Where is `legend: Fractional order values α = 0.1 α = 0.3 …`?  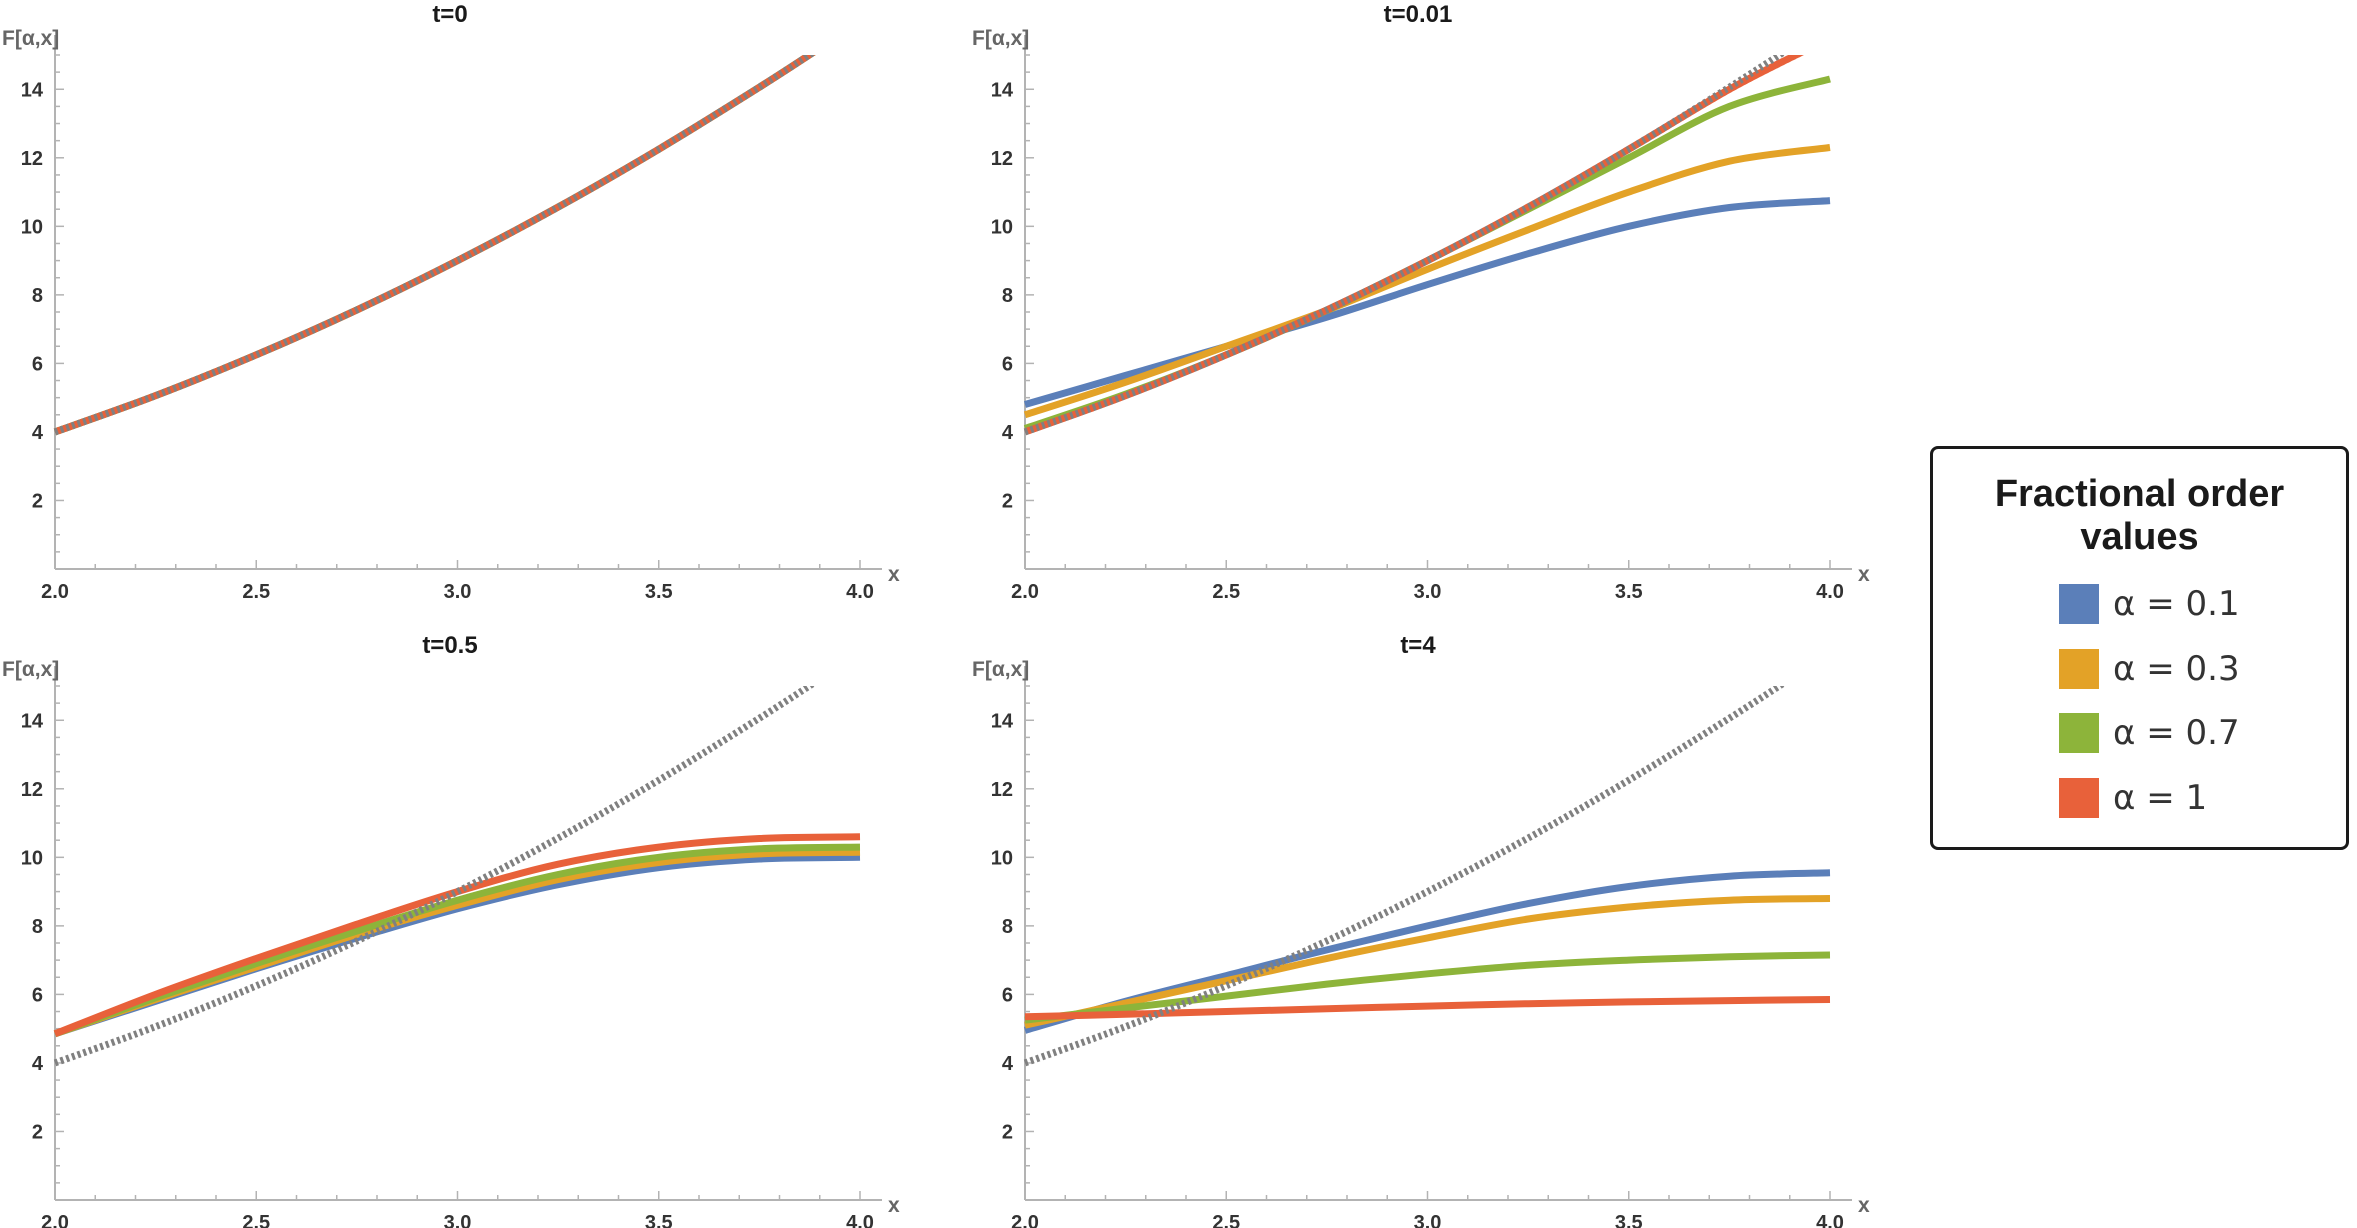
legend: Fractional order values α = 0.1 α = 0.3 … is located at coordinates (2139, 648).